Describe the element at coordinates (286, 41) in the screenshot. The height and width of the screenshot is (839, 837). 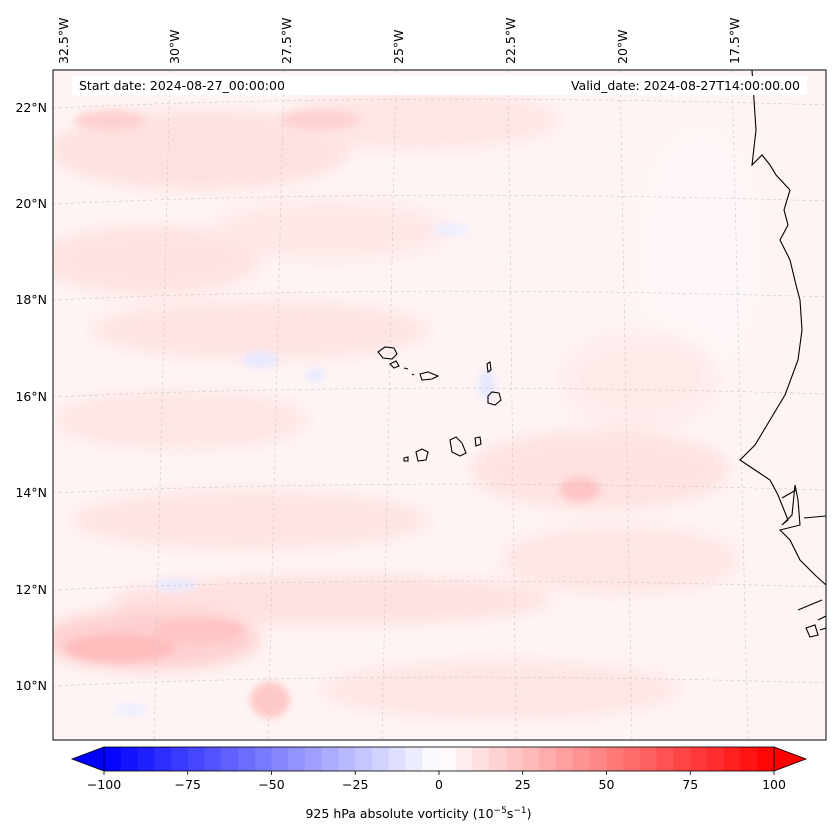
I see `lon-label: 27.5°W` at that location.